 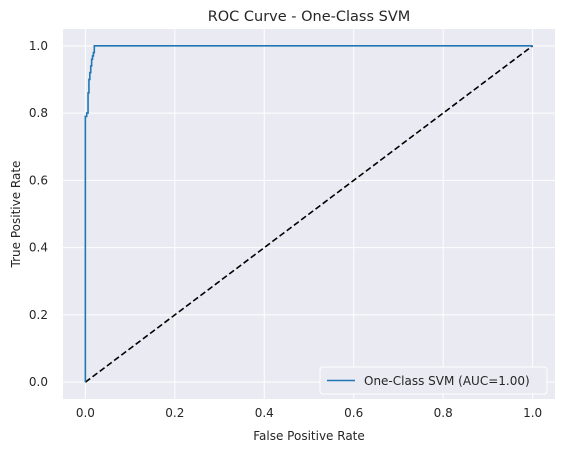 What do you see at coordinates (309, 436) in the screenshot?
I see `x-axis-label: False Positive Rate` at bounding box center [309, 436].